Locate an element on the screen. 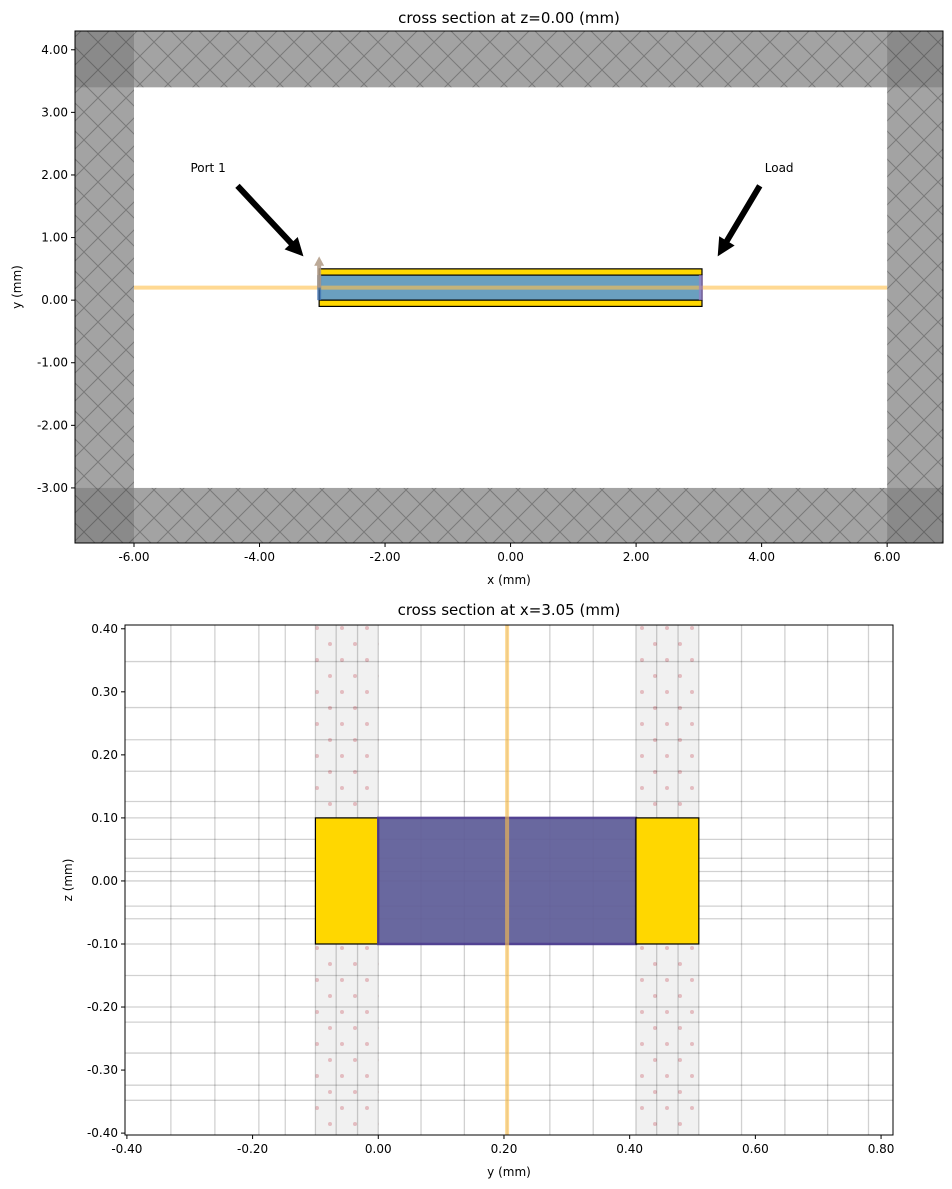  pml-top is located at coordinates (509, 59).